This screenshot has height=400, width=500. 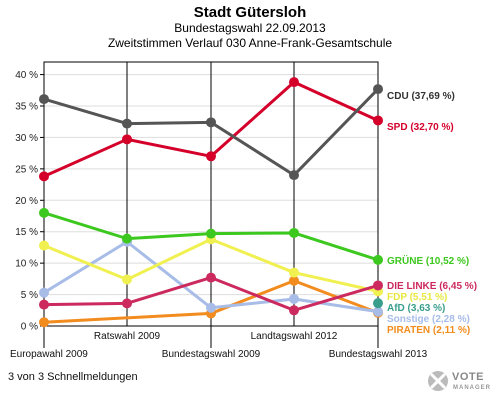 What do you see at coordinates (26, 201) in the screenshot?
I see `y-tick-label: 20 %` at bounding box center [26, 201].